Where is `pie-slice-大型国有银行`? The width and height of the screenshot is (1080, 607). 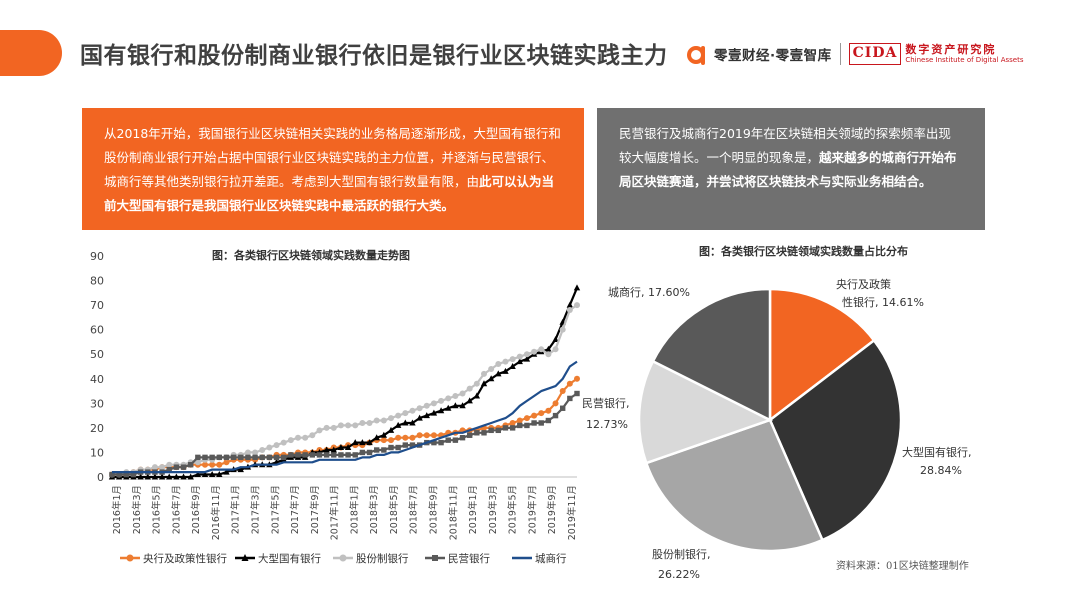
pie-slice-大型国有银行 is located at coordinates (835, 440).